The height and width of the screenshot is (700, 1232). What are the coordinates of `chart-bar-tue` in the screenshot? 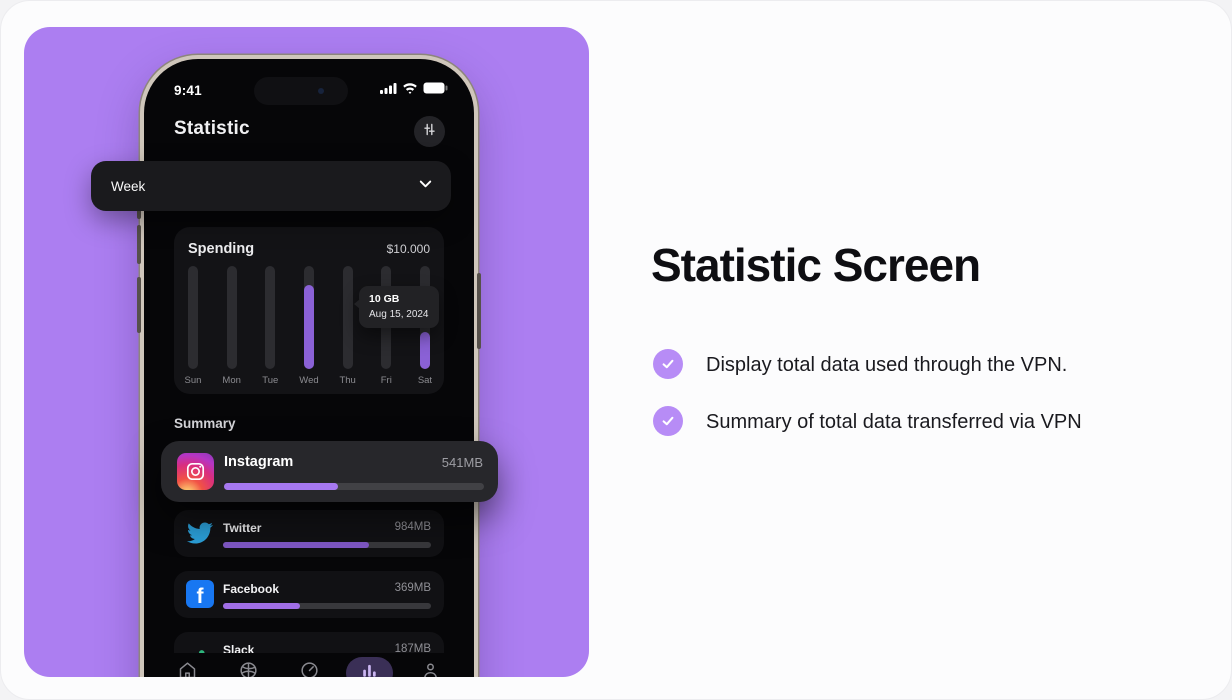 It's located at (270, 317).